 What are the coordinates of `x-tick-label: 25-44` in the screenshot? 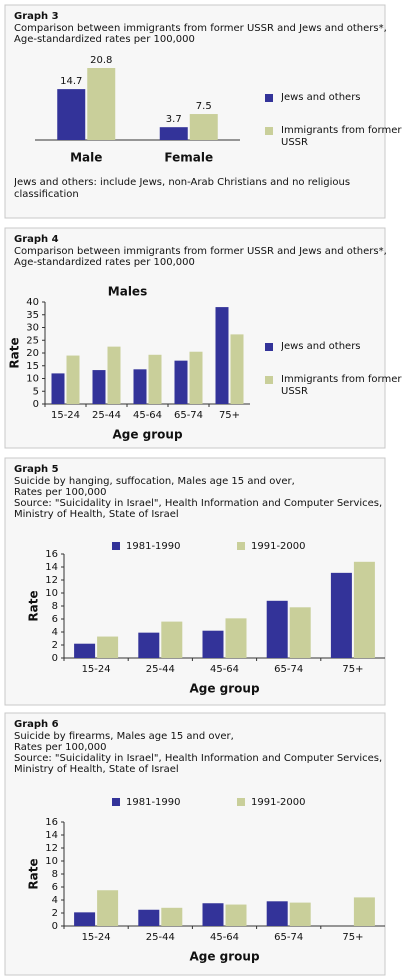 It's located at (160, 937).